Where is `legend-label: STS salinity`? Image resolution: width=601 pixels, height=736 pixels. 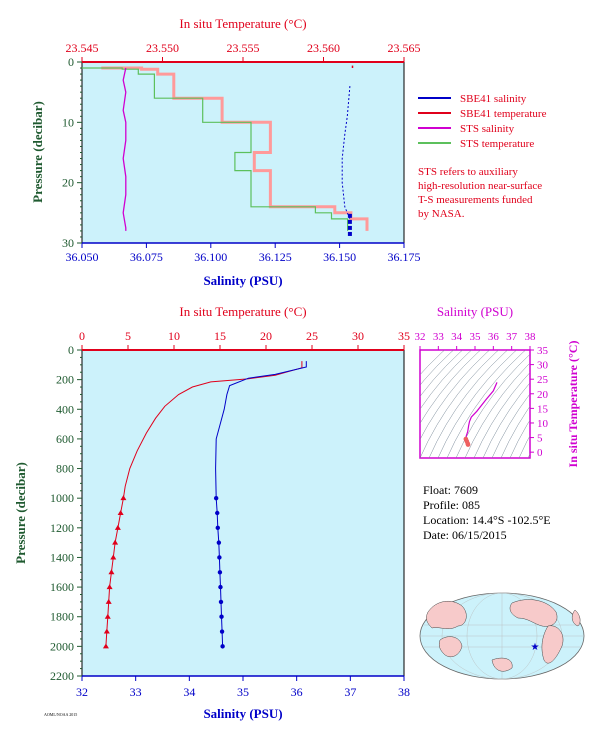 legend-label: STS salinity is located at coordinates (487, 129).